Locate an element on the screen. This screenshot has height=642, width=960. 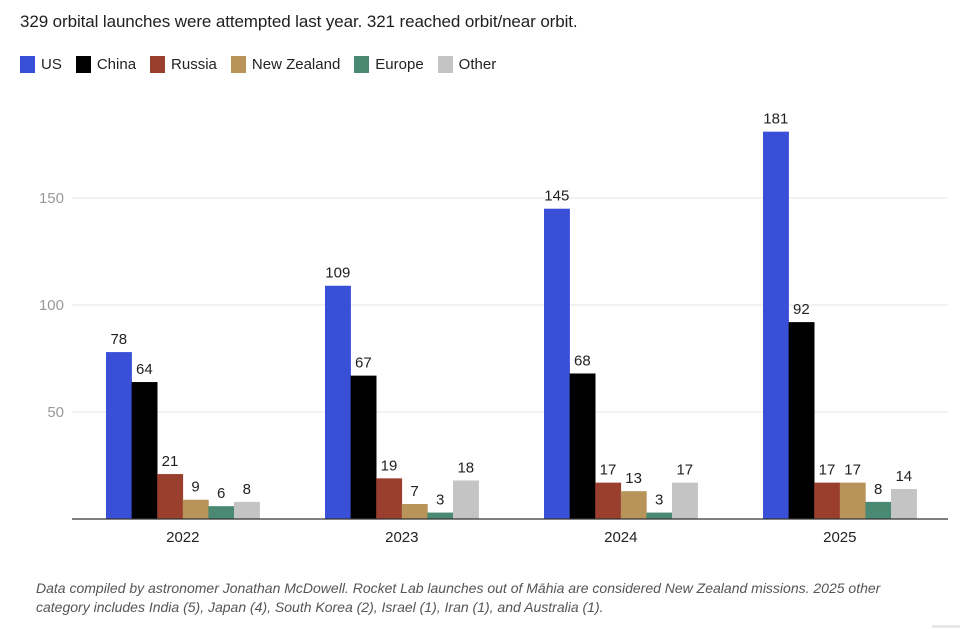
legend-item-new-zealand: New Zealand is located at coordinates (285, 64).